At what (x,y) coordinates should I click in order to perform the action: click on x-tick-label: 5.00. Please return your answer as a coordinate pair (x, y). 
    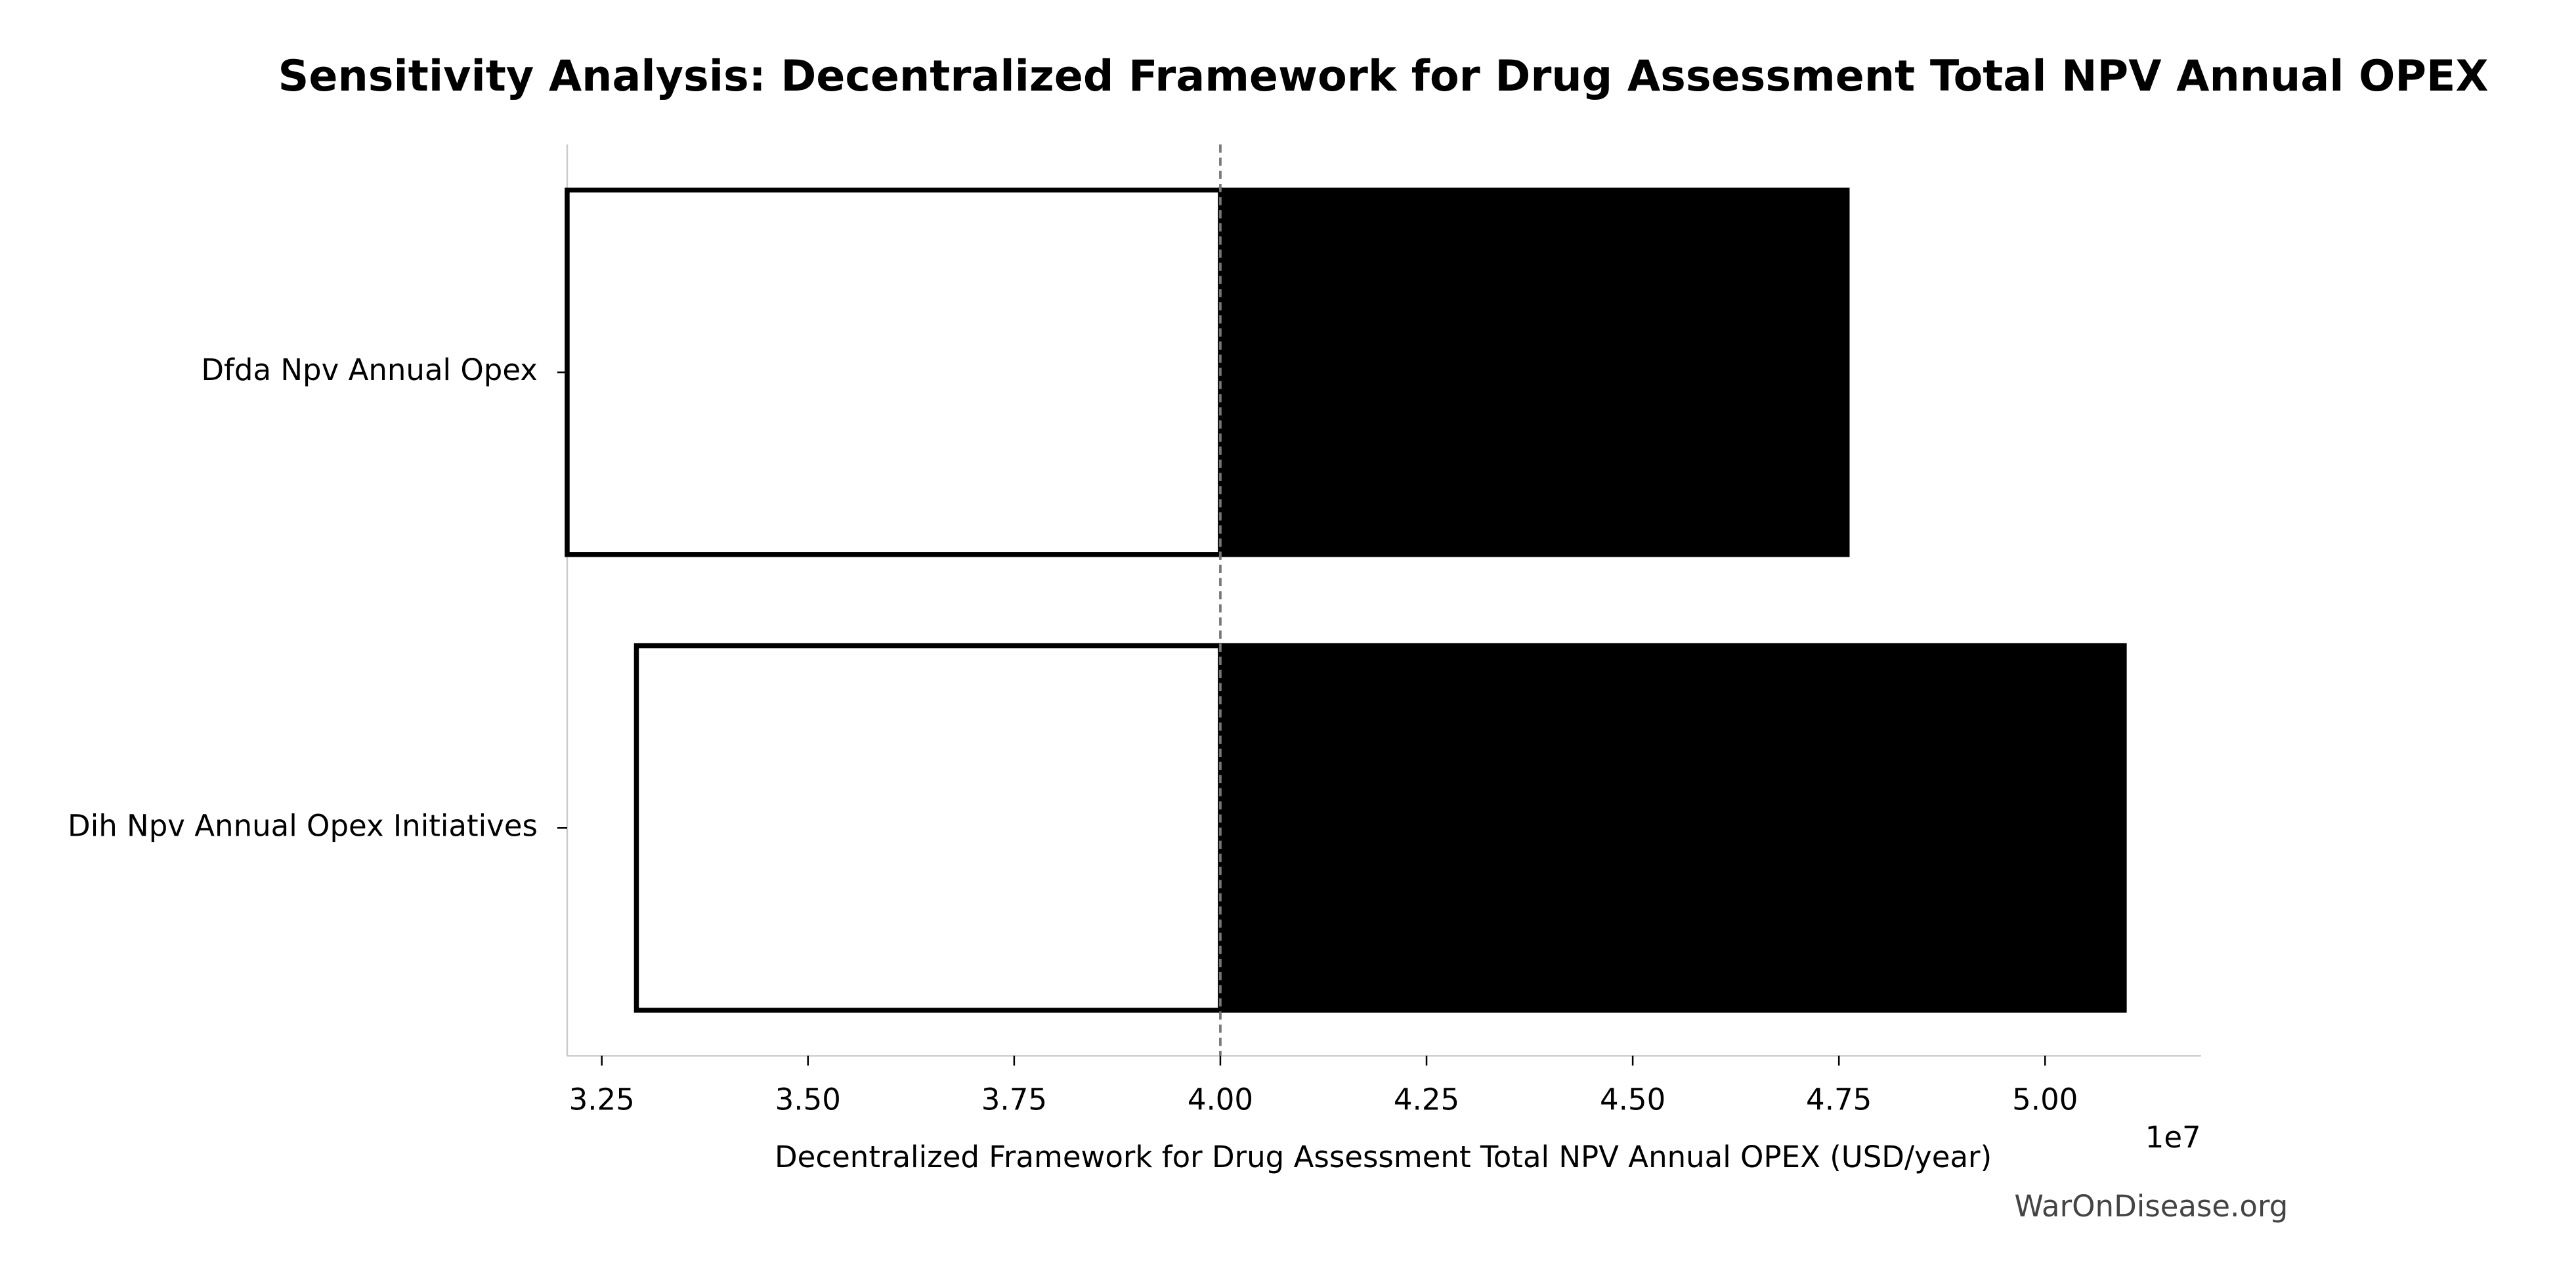
    Looking at the image, I should click on (2045, 1099).